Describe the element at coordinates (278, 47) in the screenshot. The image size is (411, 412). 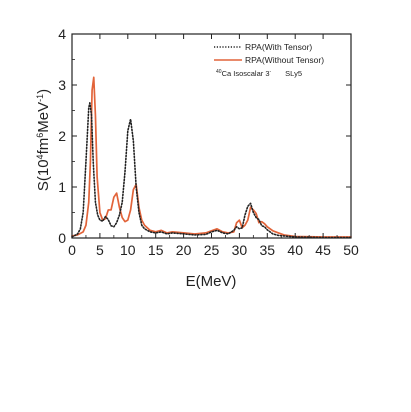
I see `legend-label-with-tensor: RPA(With Tensor)` at that location.